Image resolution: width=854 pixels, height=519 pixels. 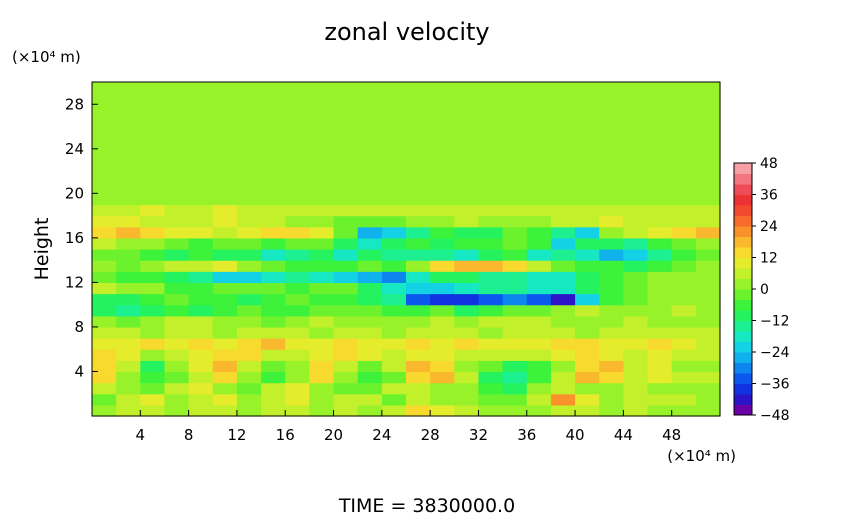 I want to click on x-tick-label: 28, so click(x=430, y=435).